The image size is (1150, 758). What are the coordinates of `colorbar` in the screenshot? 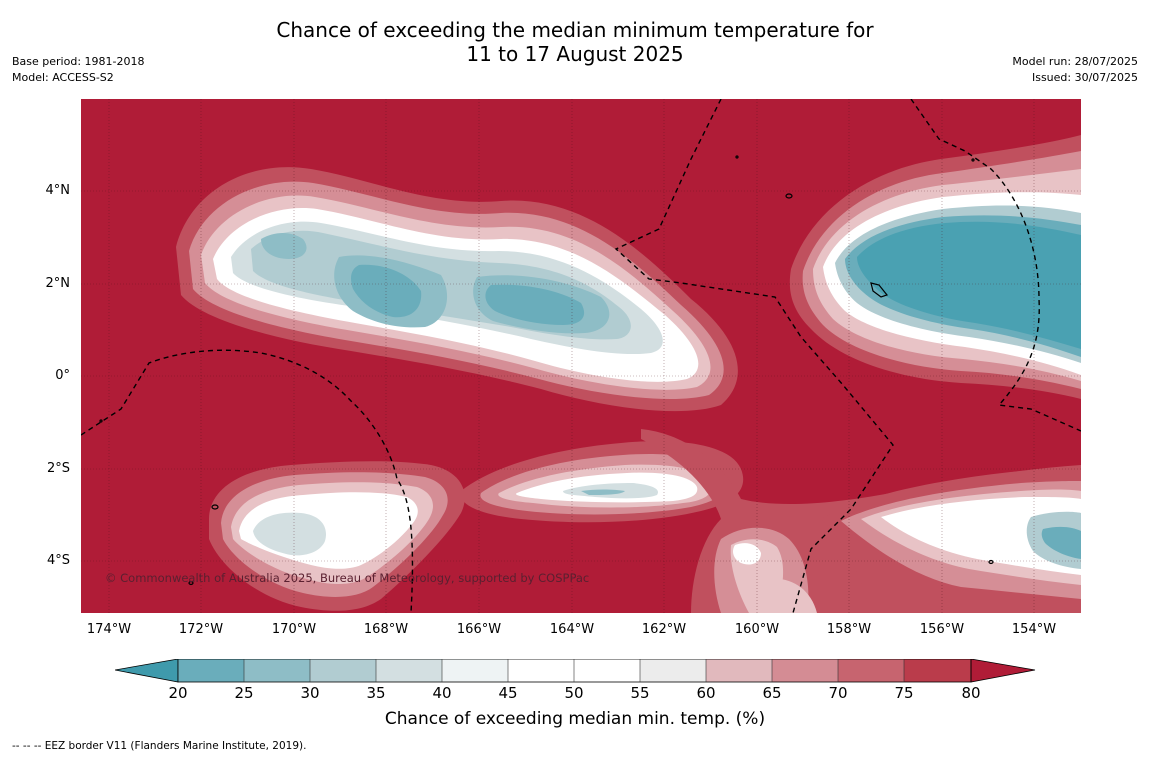 It's located at (575, 671).